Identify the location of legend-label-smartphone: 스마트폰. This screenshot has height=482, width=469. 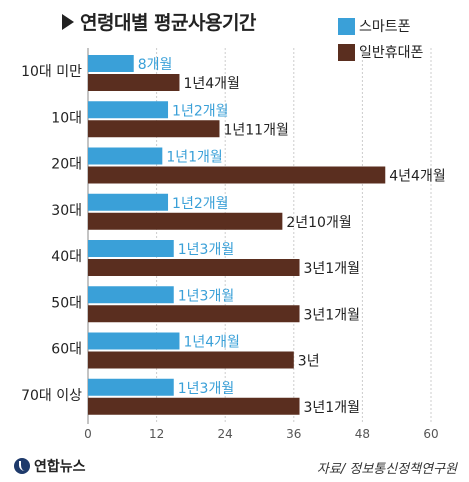
(385, 27).